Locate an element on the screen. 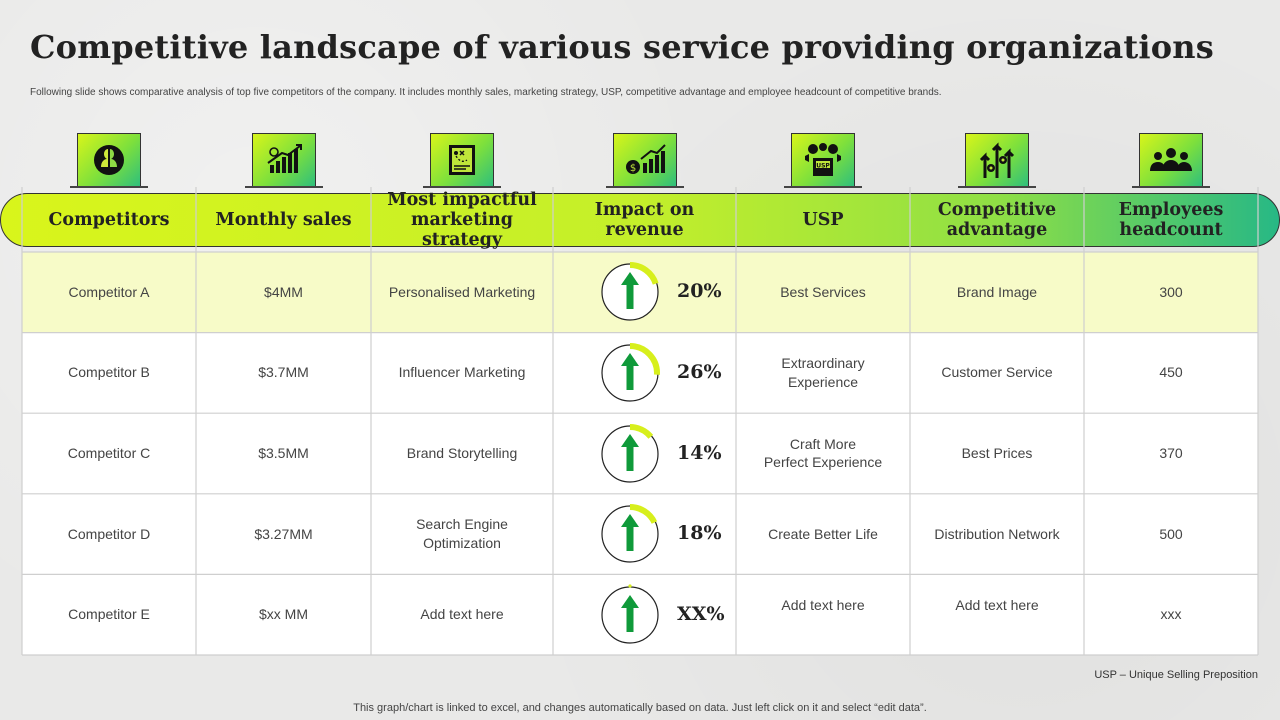 The width and height of the screenshot is (1280, 720). column-header: Monthly sales is located at coordinates (283, 220).